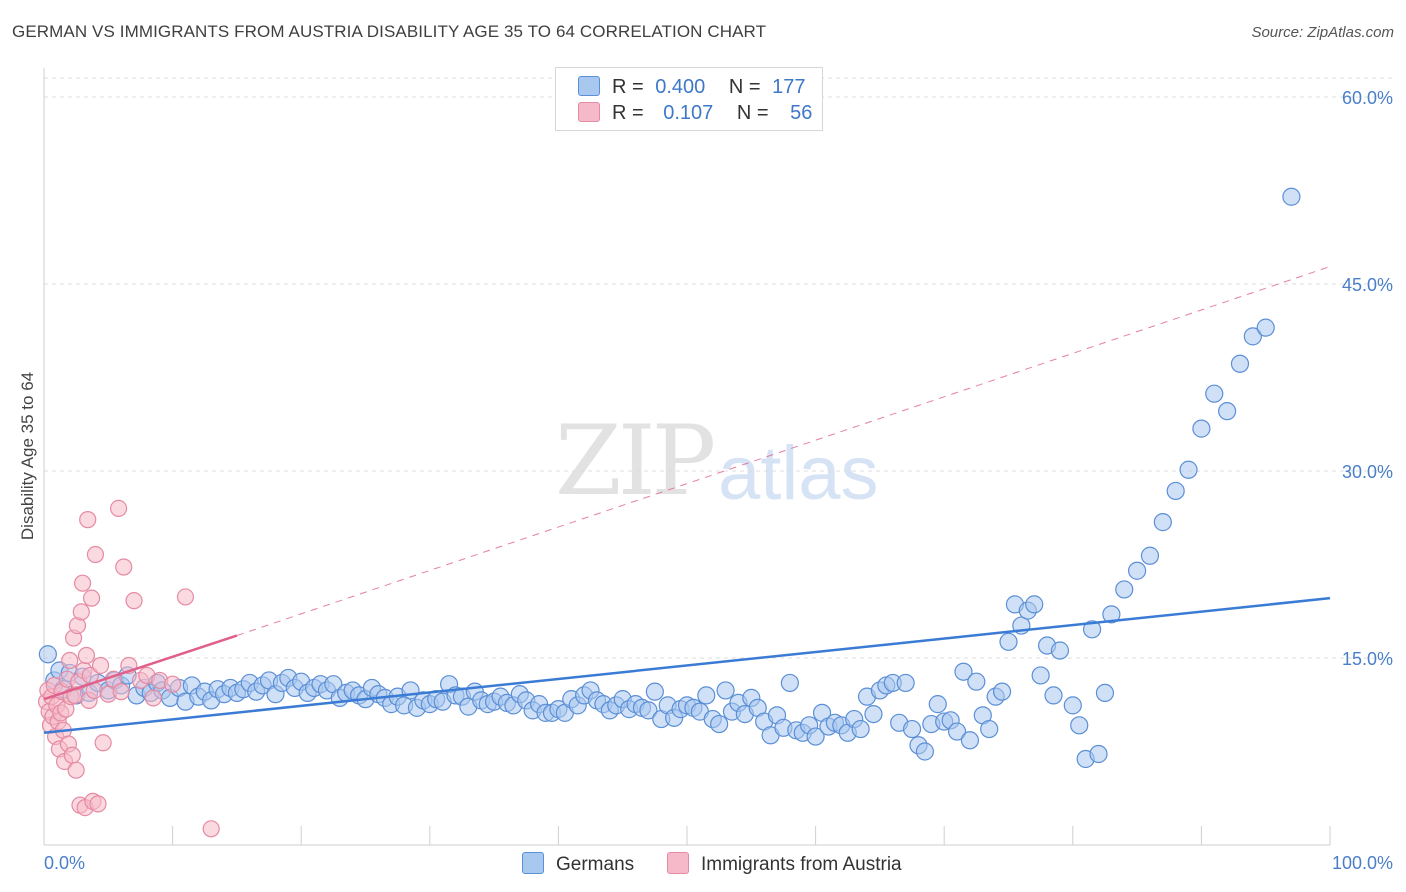  I want to click on legend-n-value: 177, so click(789, 87).